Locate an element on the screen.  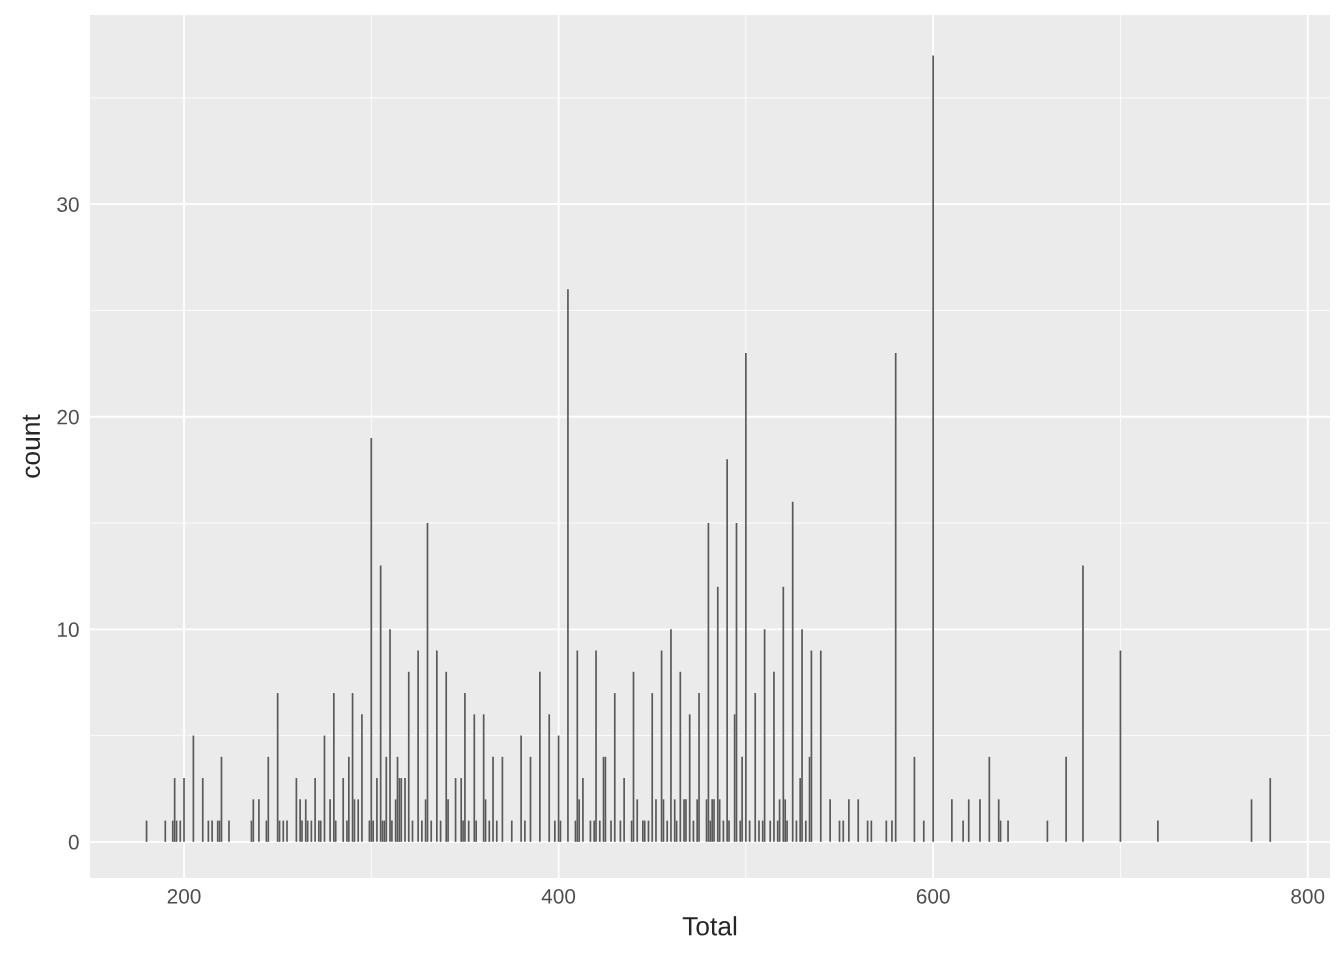
x-tick-label: 200 is located at coordinates (184, 896).